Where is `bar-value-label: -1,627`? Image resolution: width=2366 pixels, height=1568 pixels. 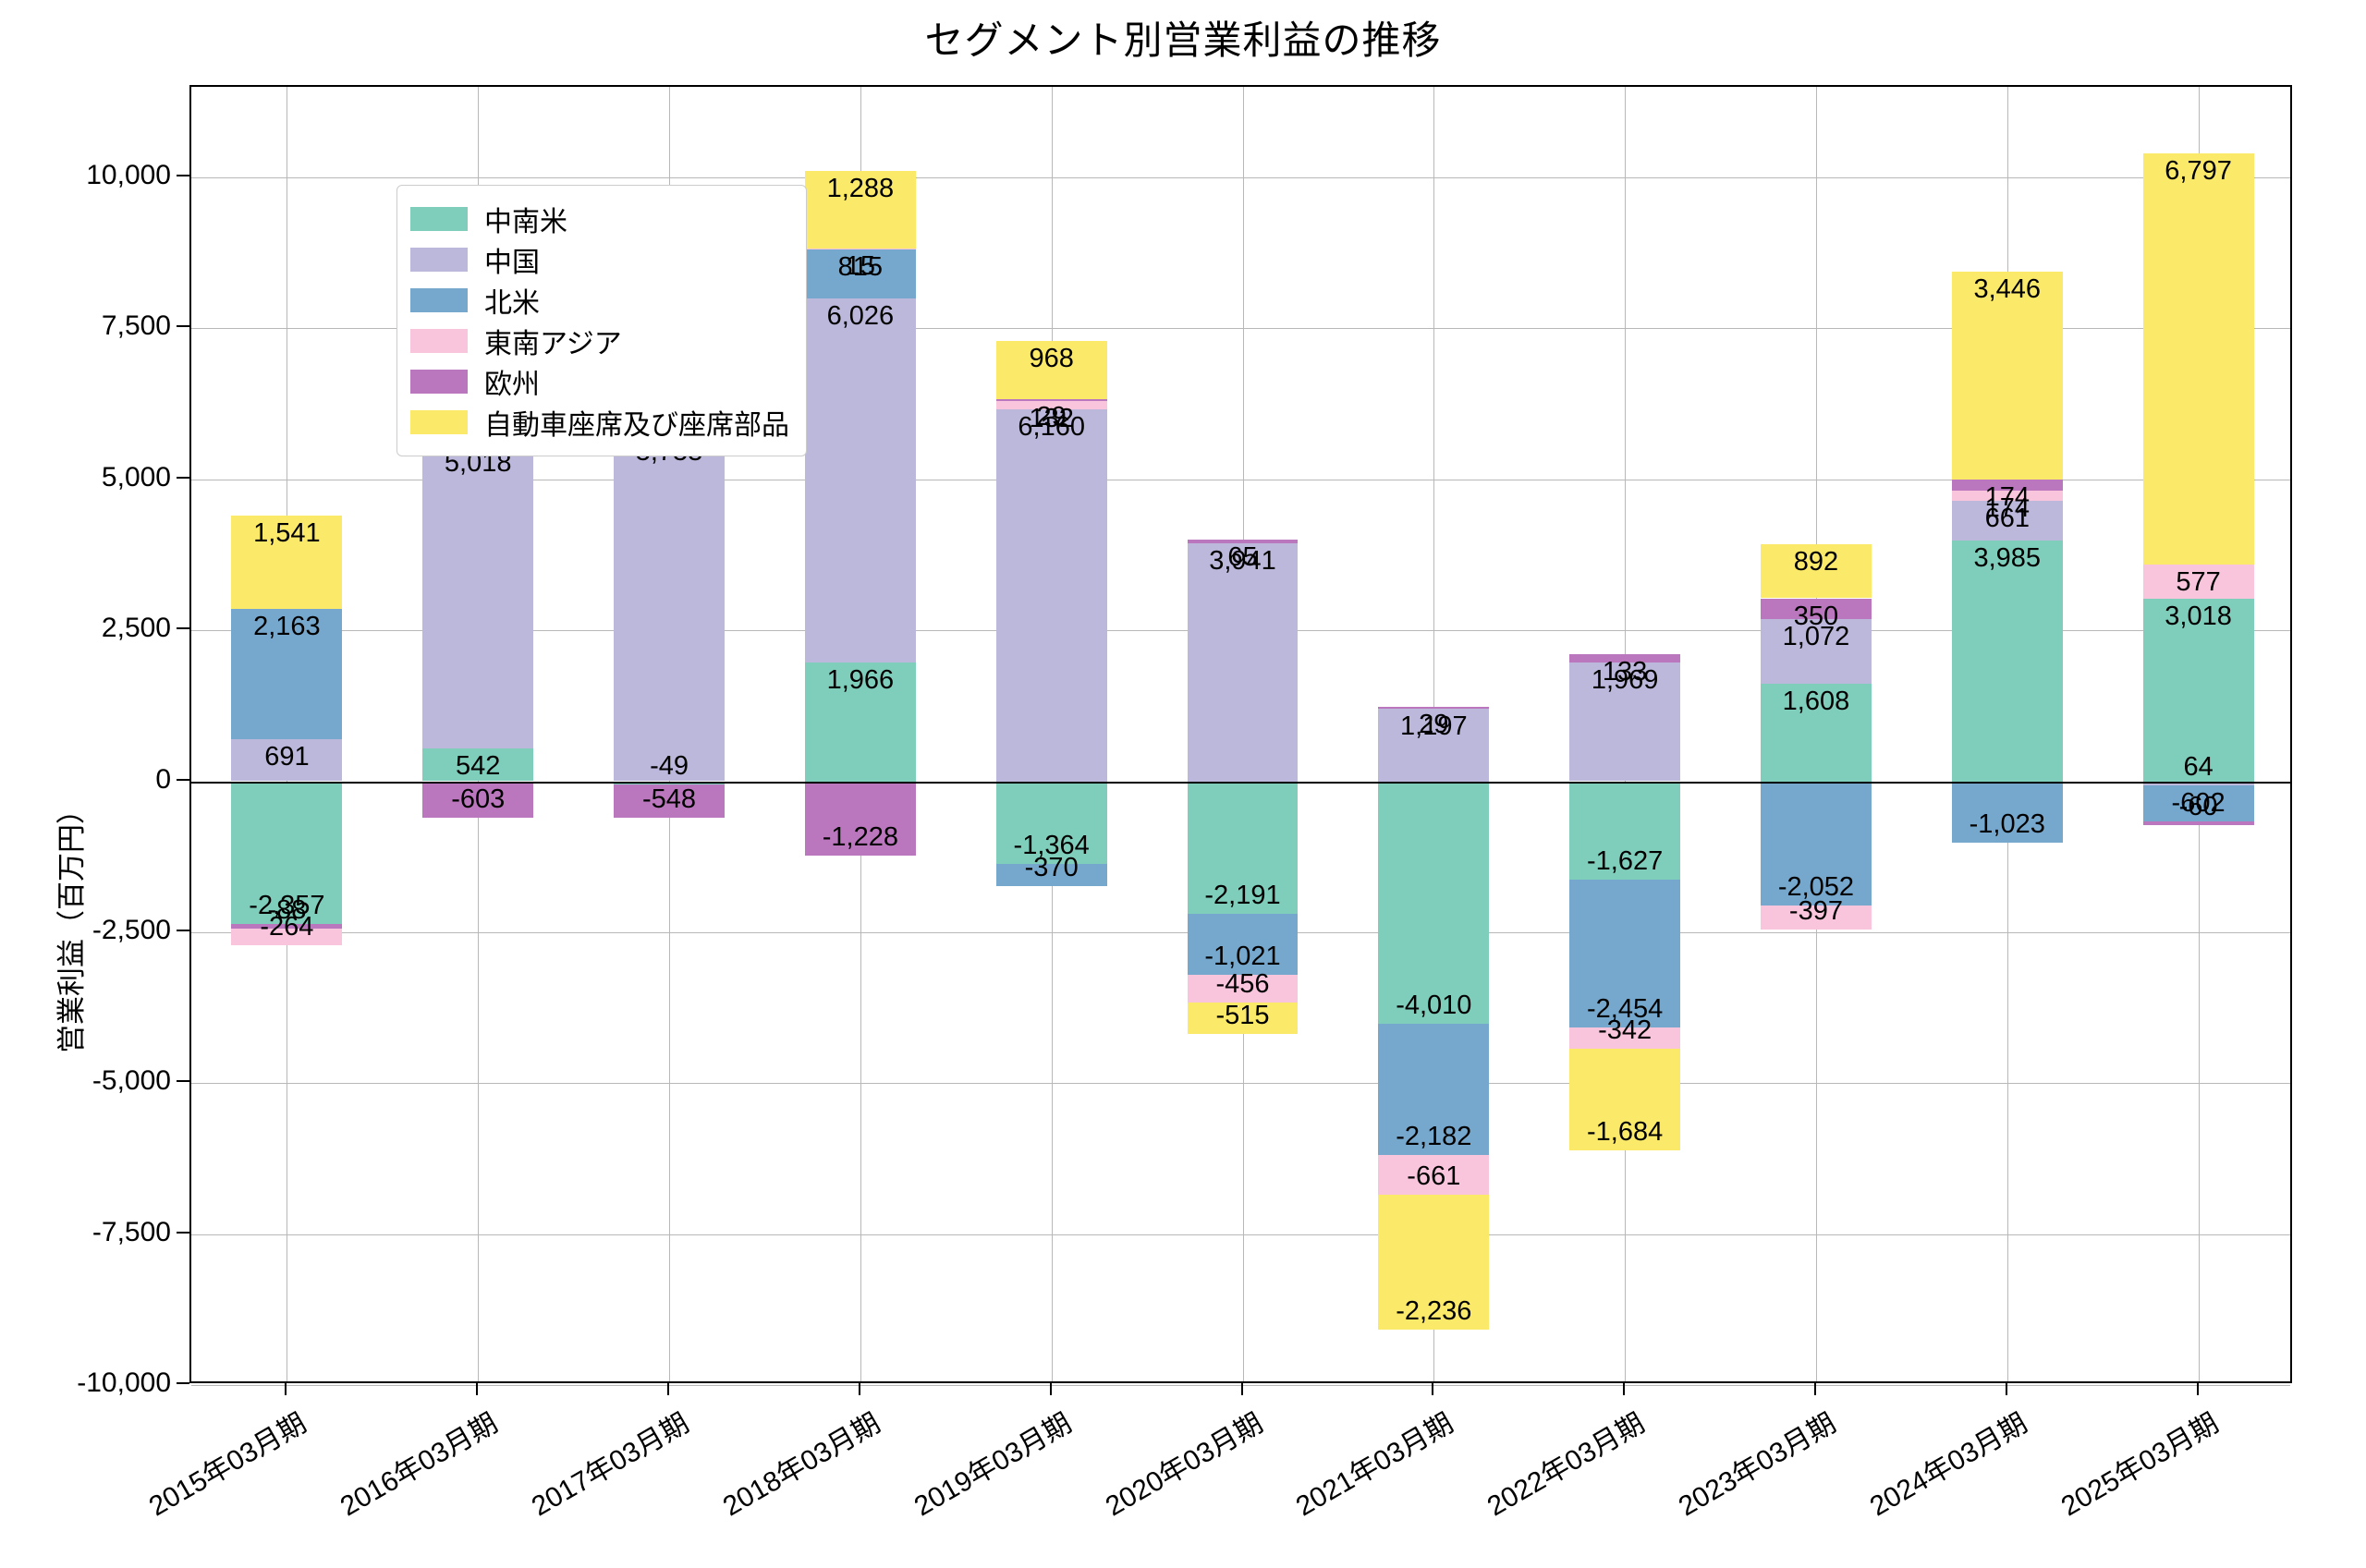 bar-value-label: -1,627 is located at coordinates (1626, 860).